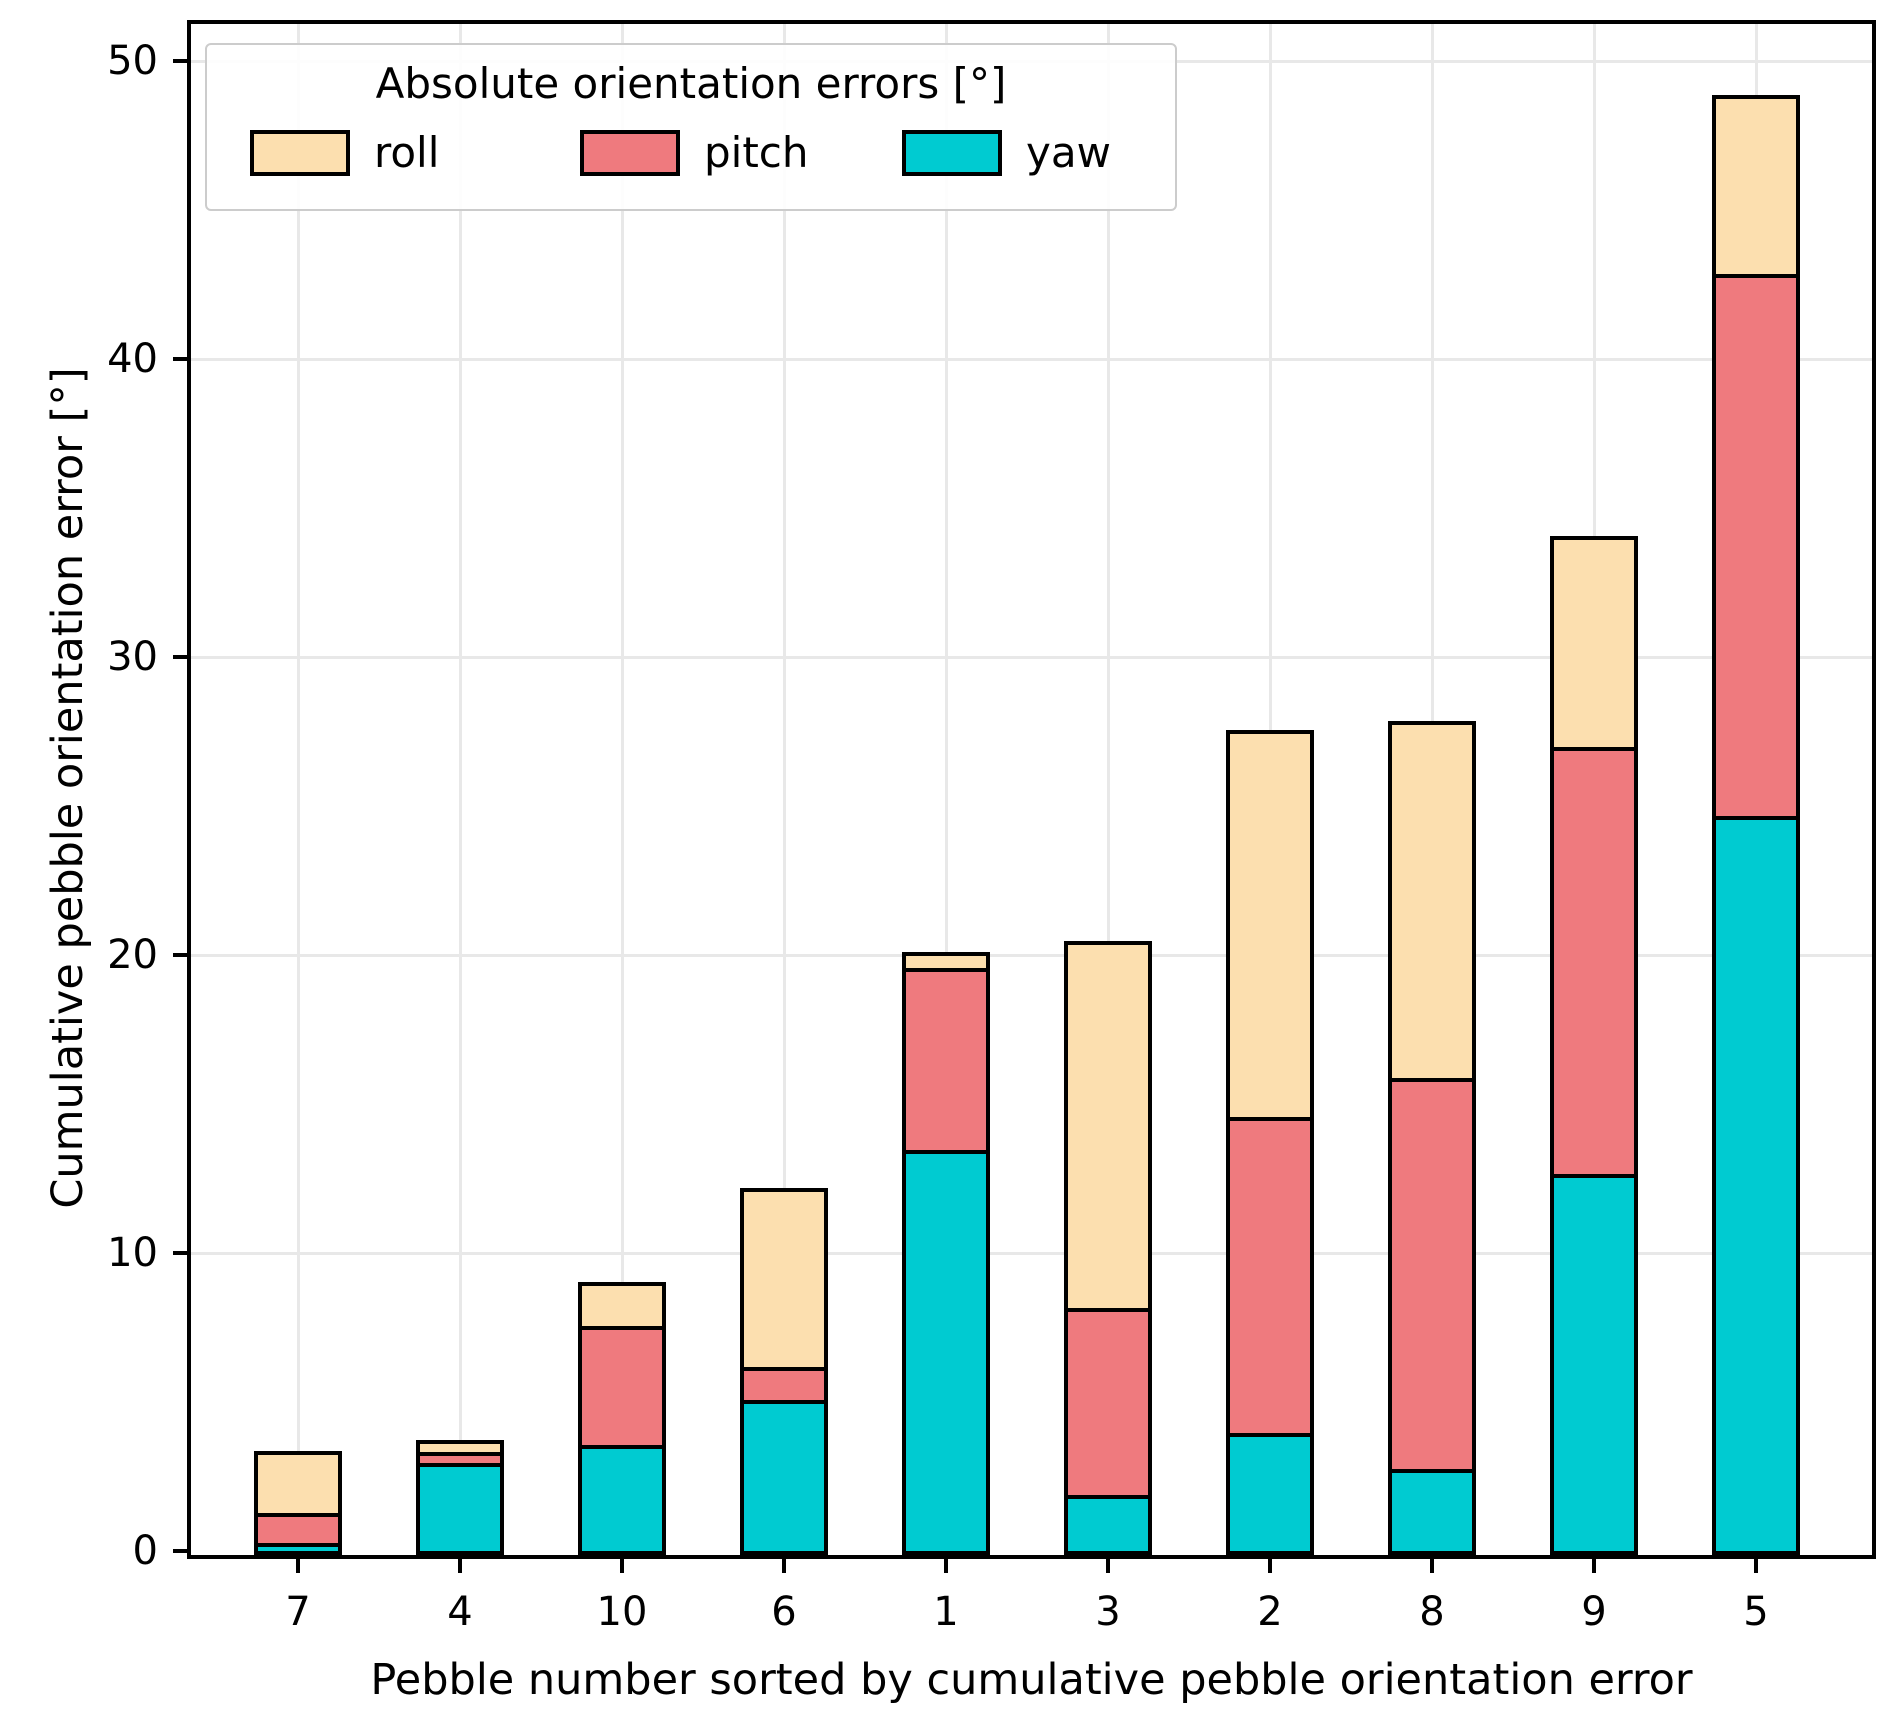 Image resolution: width=1892 pixels, height=1723 pixels. I want to click on bar-10-yaw-segment, so click(622, 1499).